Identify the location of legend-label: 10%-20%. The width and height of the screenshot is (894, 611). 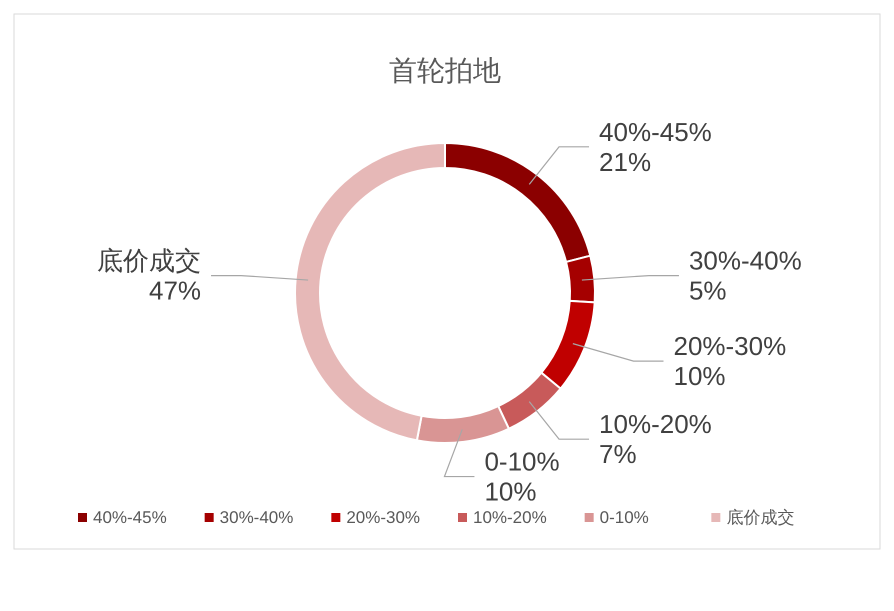
(510, 517).